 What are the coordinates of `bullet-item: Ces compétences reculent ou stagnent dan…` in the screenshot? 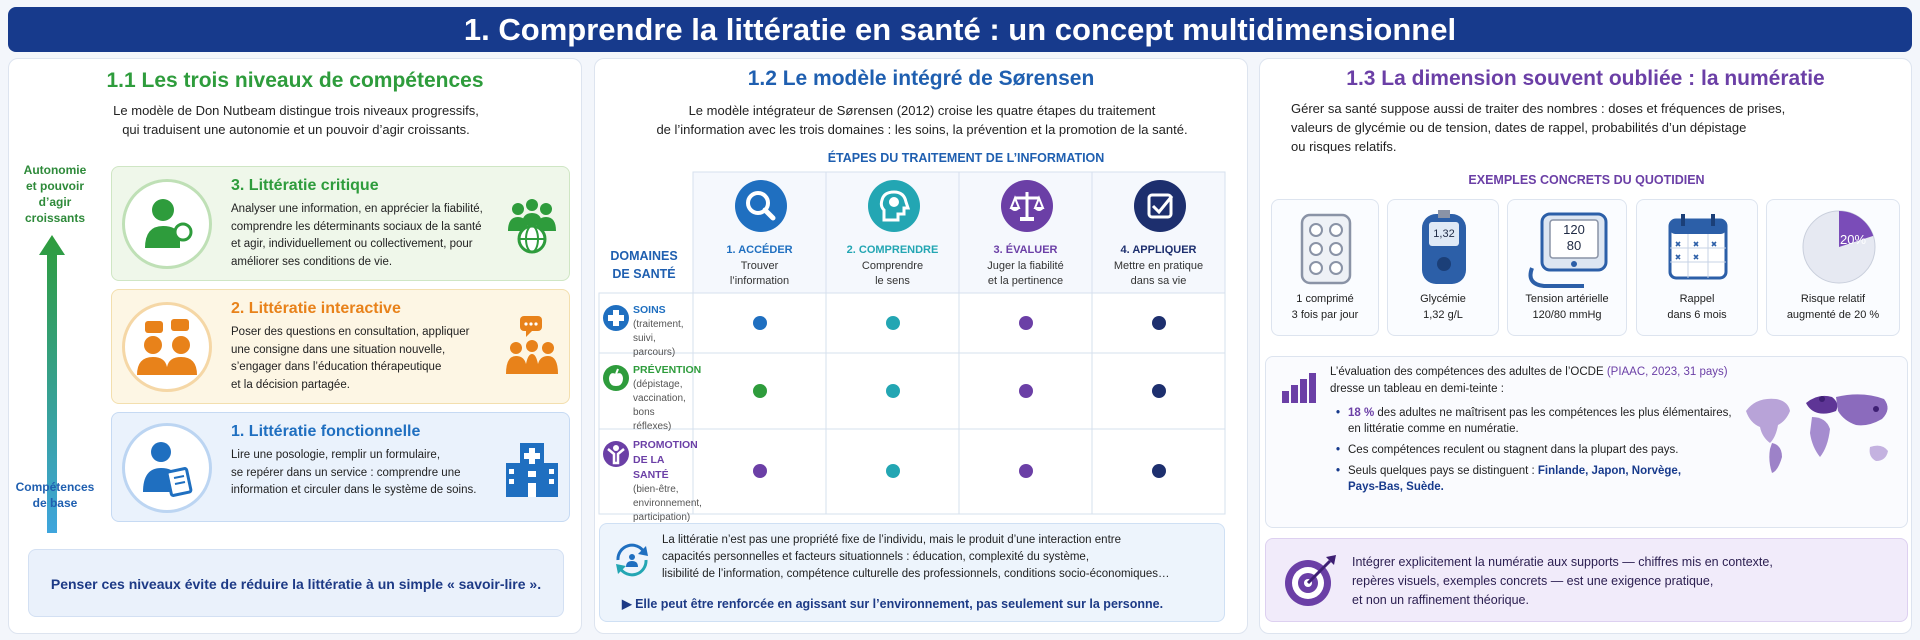 It's located at (1546, 450).